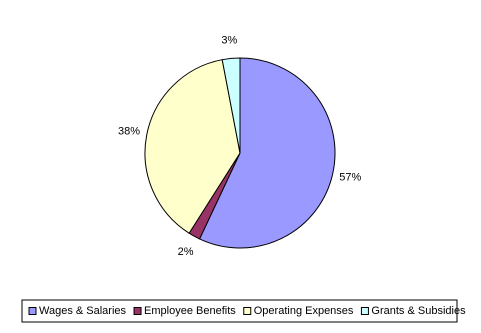 The image size is (481, 333). I want to click on legend-label: Wages & Salaries, so click(83, 311).